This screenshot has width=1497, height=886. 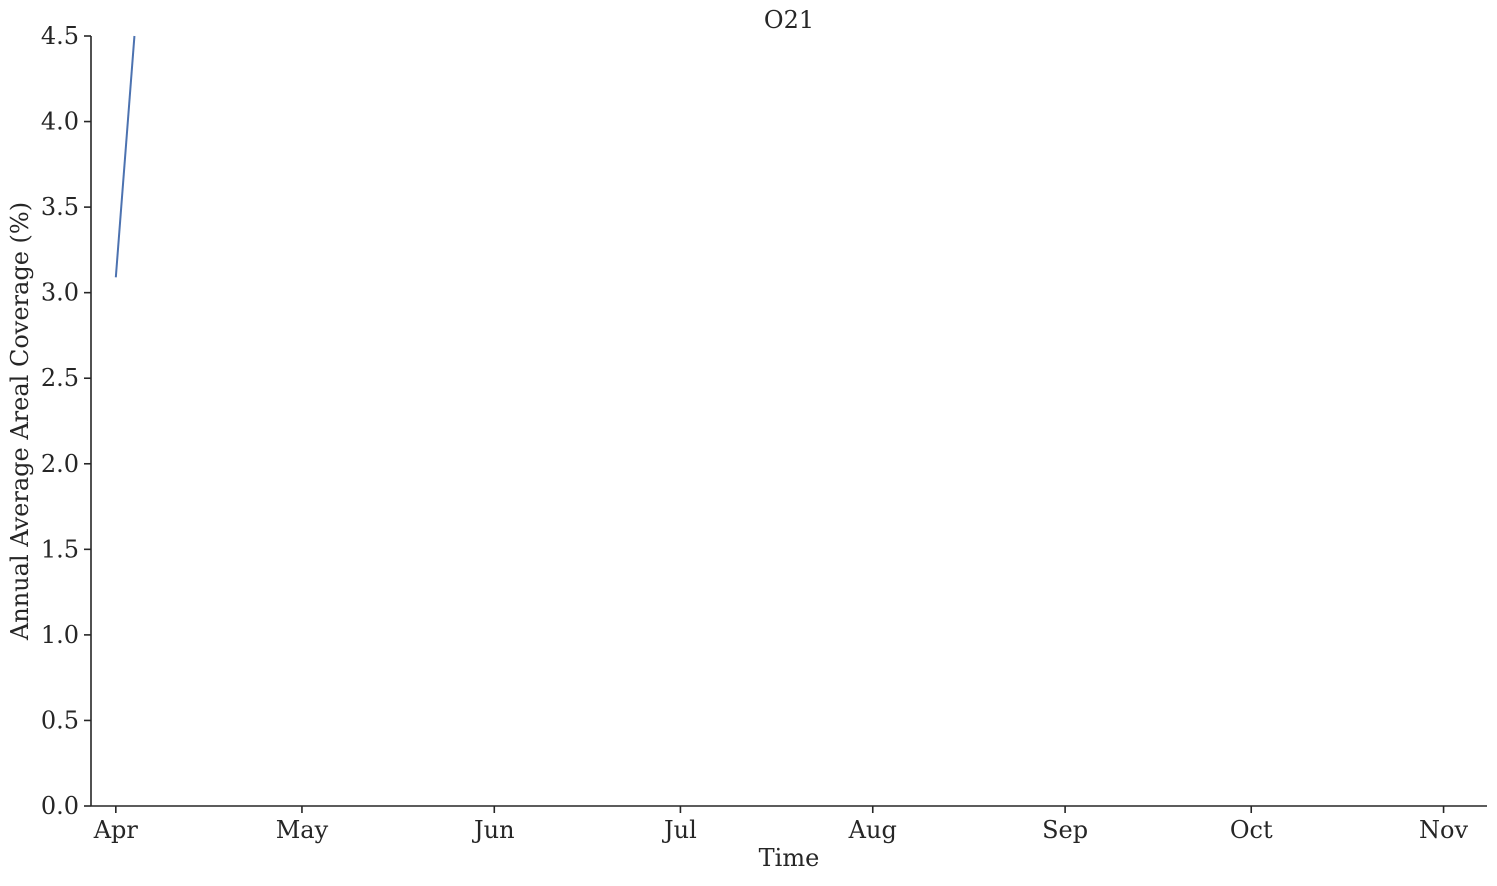 I want to click on y-tick-label: 3.0, so click(x=60, y=293).